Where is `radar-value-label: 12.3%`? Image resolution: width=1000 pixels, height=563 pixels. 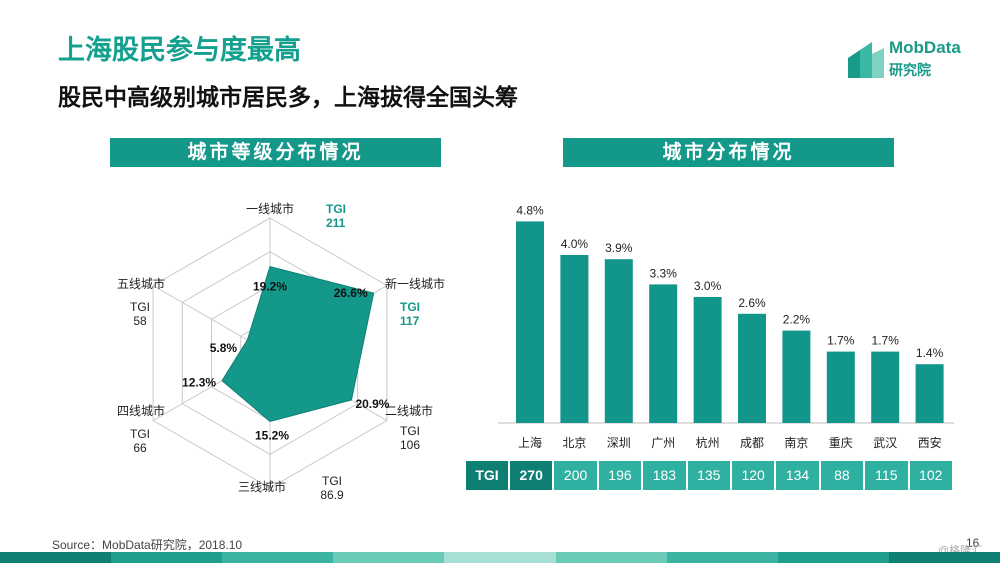 radar-value-label: 12.3% is located at coordinates (199, 383).